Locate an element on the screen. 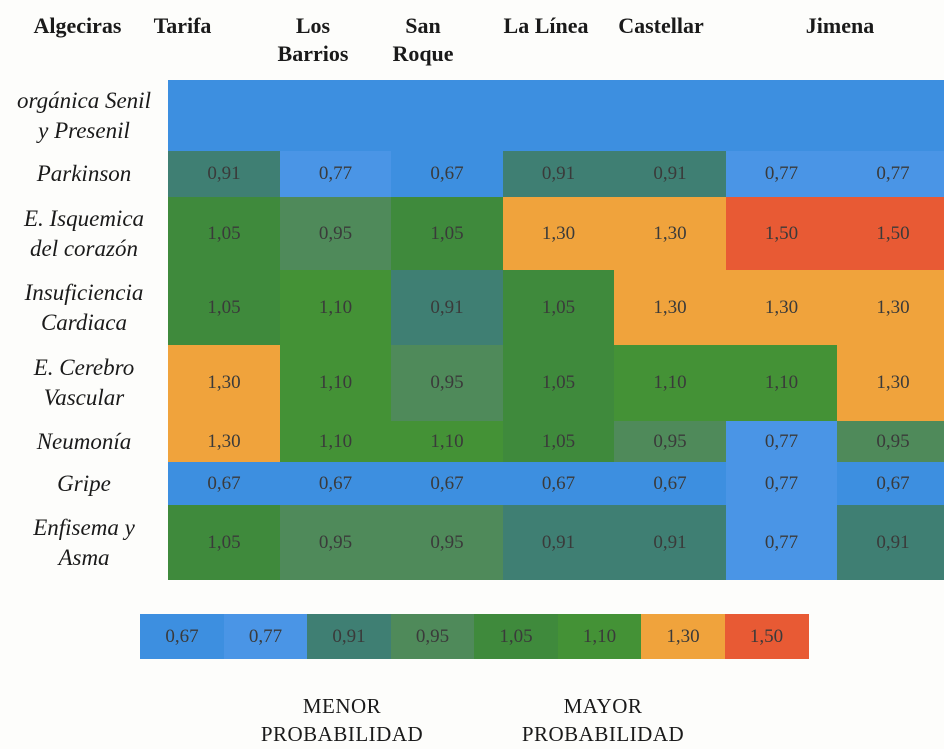  legend-swatch: 0,67 is located at coordinates (182, 636).